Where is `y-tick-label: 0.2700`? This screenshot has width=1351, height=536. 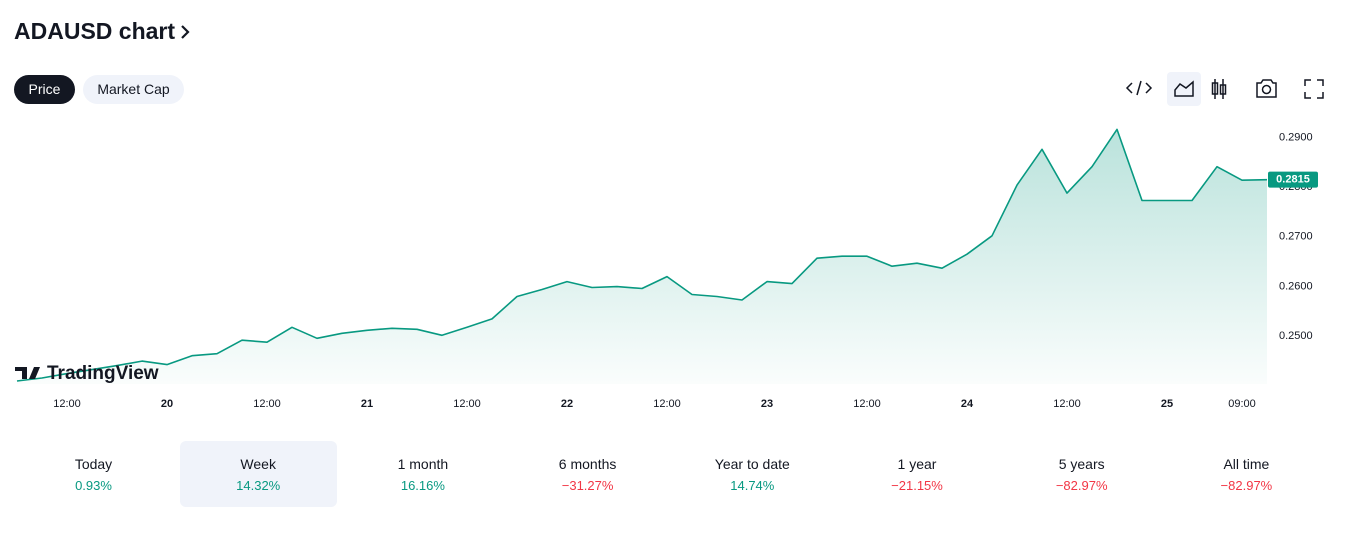
y-tick-label: 0.2700 is located at coordinates (1296, 237).